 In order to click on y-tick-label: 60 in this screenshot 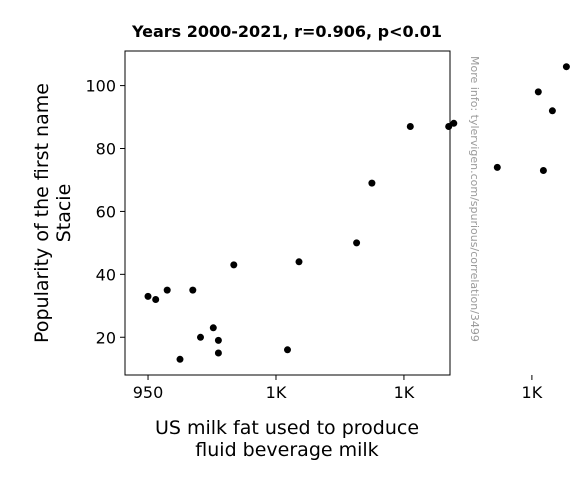, I will do `click(106, 211)`.